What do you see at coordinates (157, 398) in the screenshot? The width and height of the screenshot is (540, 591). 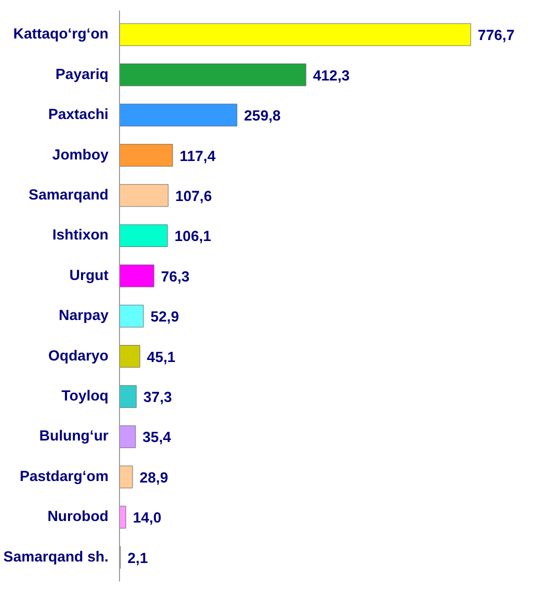 I see `data-label: 37,3` at bounding box center [157, 398].